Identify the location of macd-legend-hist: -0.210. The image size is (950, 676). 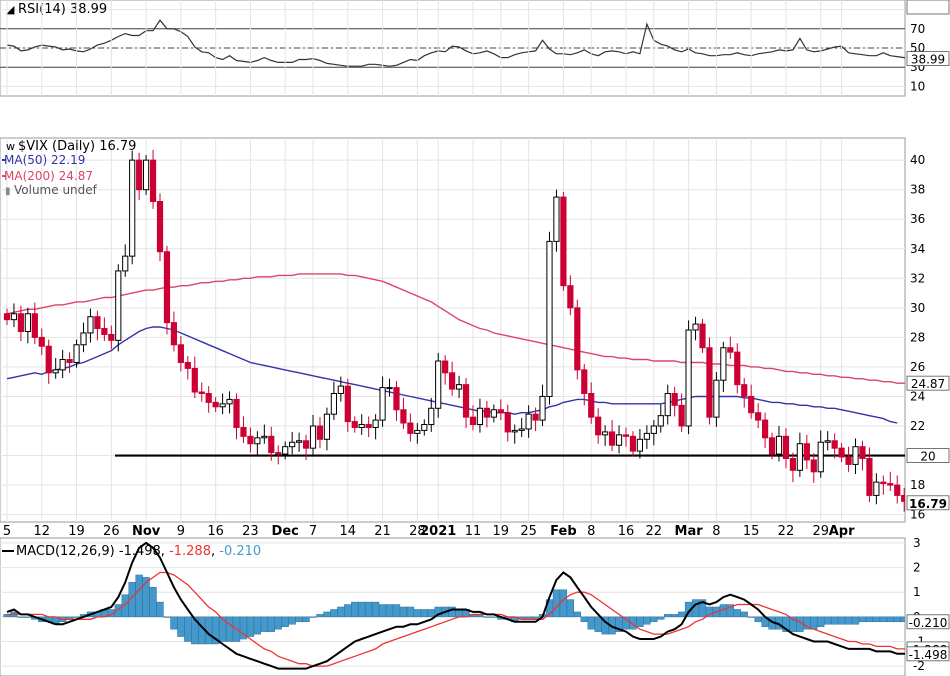
(240, 551).